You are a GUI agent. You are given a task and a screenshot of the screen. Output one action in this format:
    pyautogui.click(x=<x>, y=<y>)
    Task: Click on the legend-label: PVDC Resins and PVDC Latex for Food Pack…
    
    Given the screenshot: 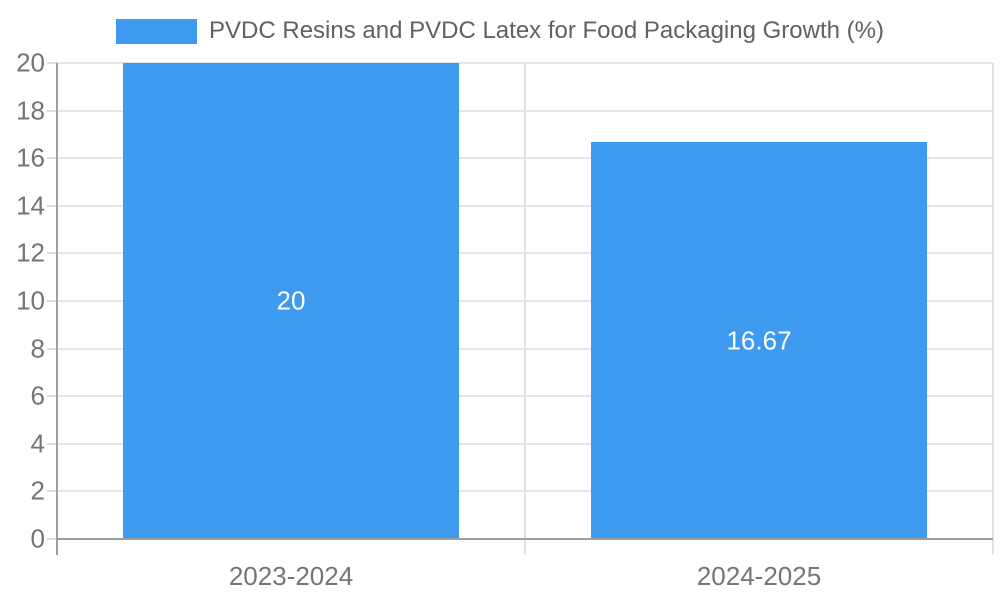 What is the action you would take?
    pyautogui.click(x=546, y=30)
    